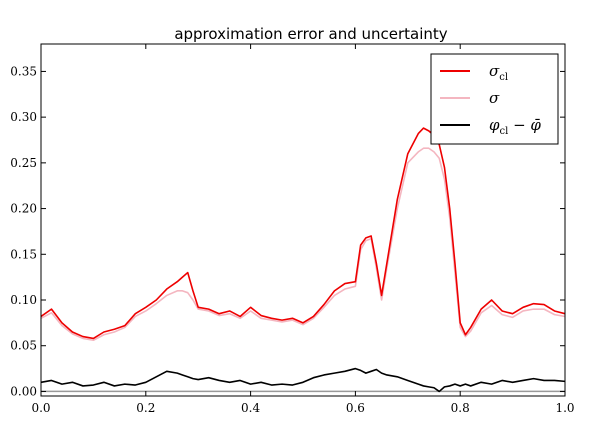  I want to click on y-tick-label: 0.35, so click(23, 71).